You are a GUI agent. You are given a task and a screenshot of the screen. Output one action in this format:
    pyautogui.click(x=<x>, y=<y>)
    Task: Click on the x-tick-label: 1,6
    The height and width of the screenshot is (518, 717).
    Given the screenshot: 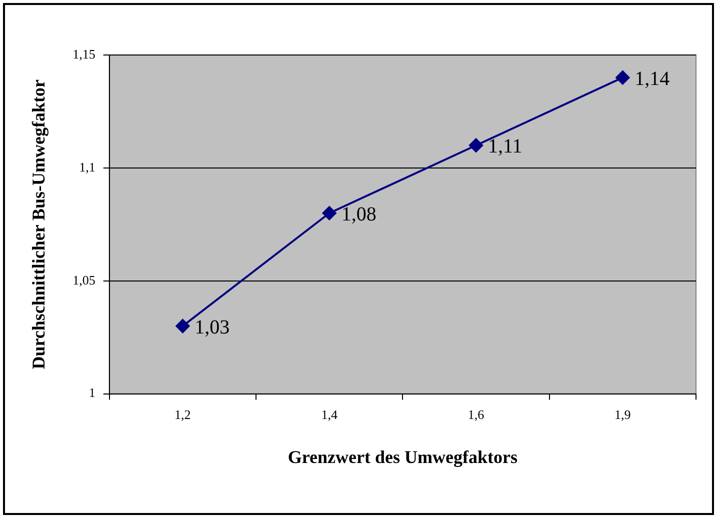 What is the action you would take?
    pyautogui.click(x=476, y=414)
    